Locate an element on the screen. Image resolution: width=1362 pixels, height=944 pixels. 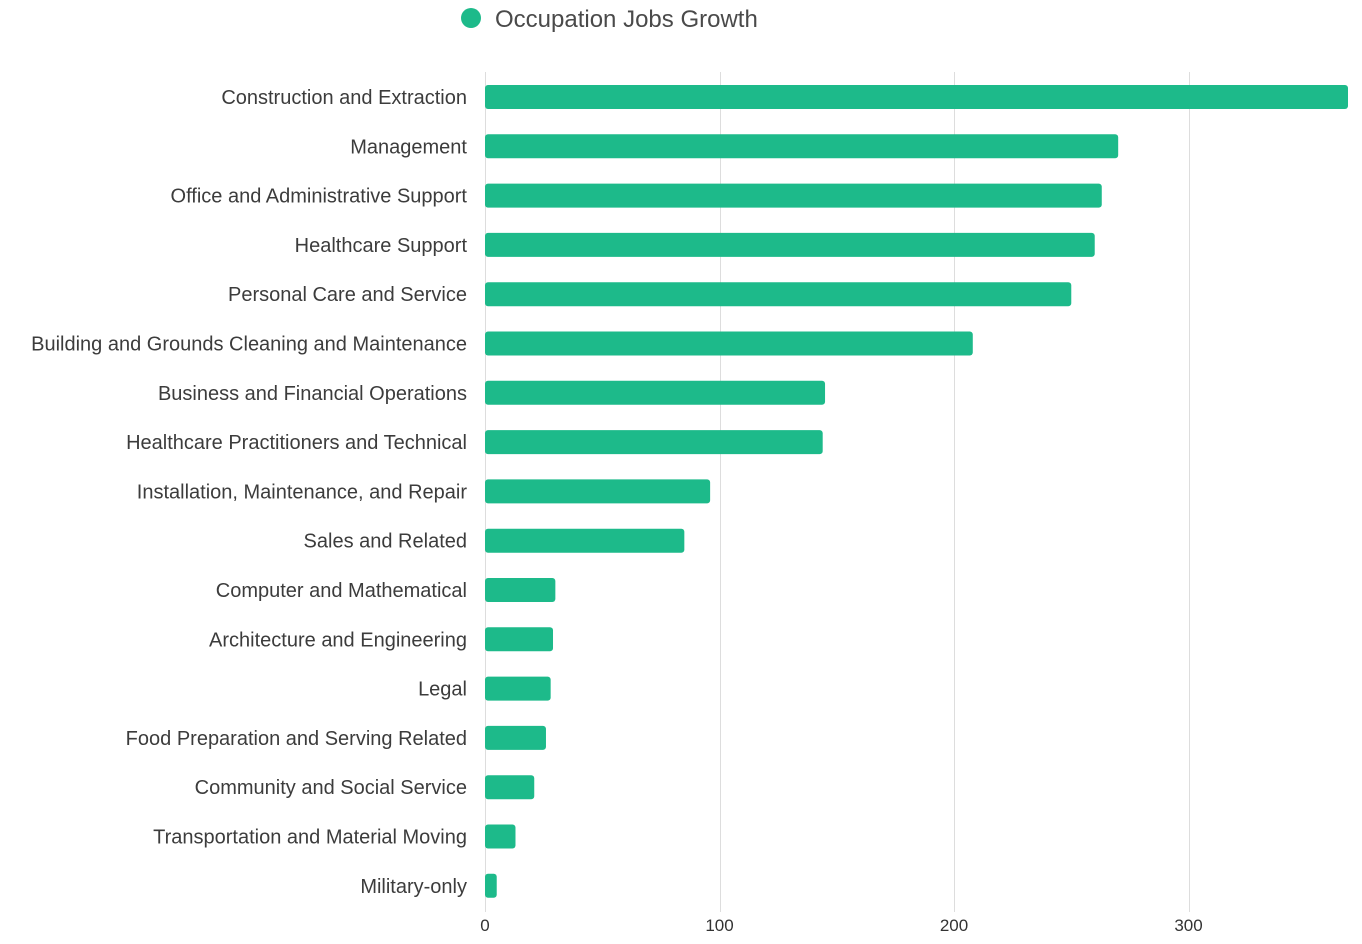
category-label: Healthcare Practitioners and Technical is located at coordinates (296, 443).